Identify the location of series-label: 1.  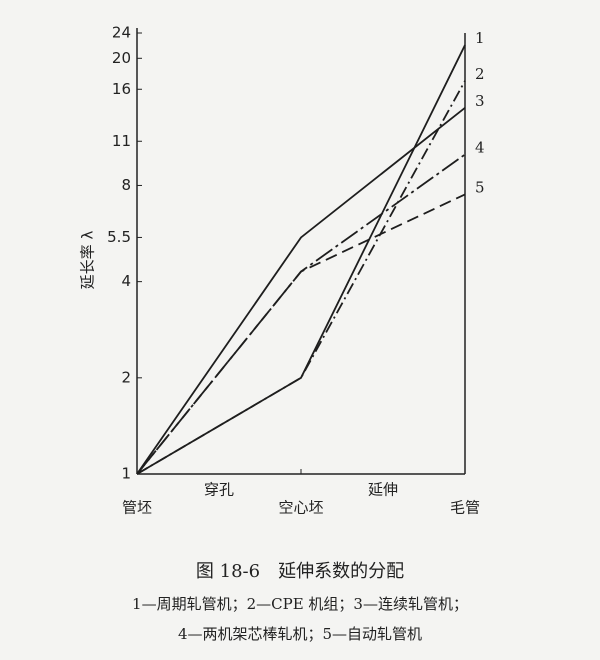
(480, 38).